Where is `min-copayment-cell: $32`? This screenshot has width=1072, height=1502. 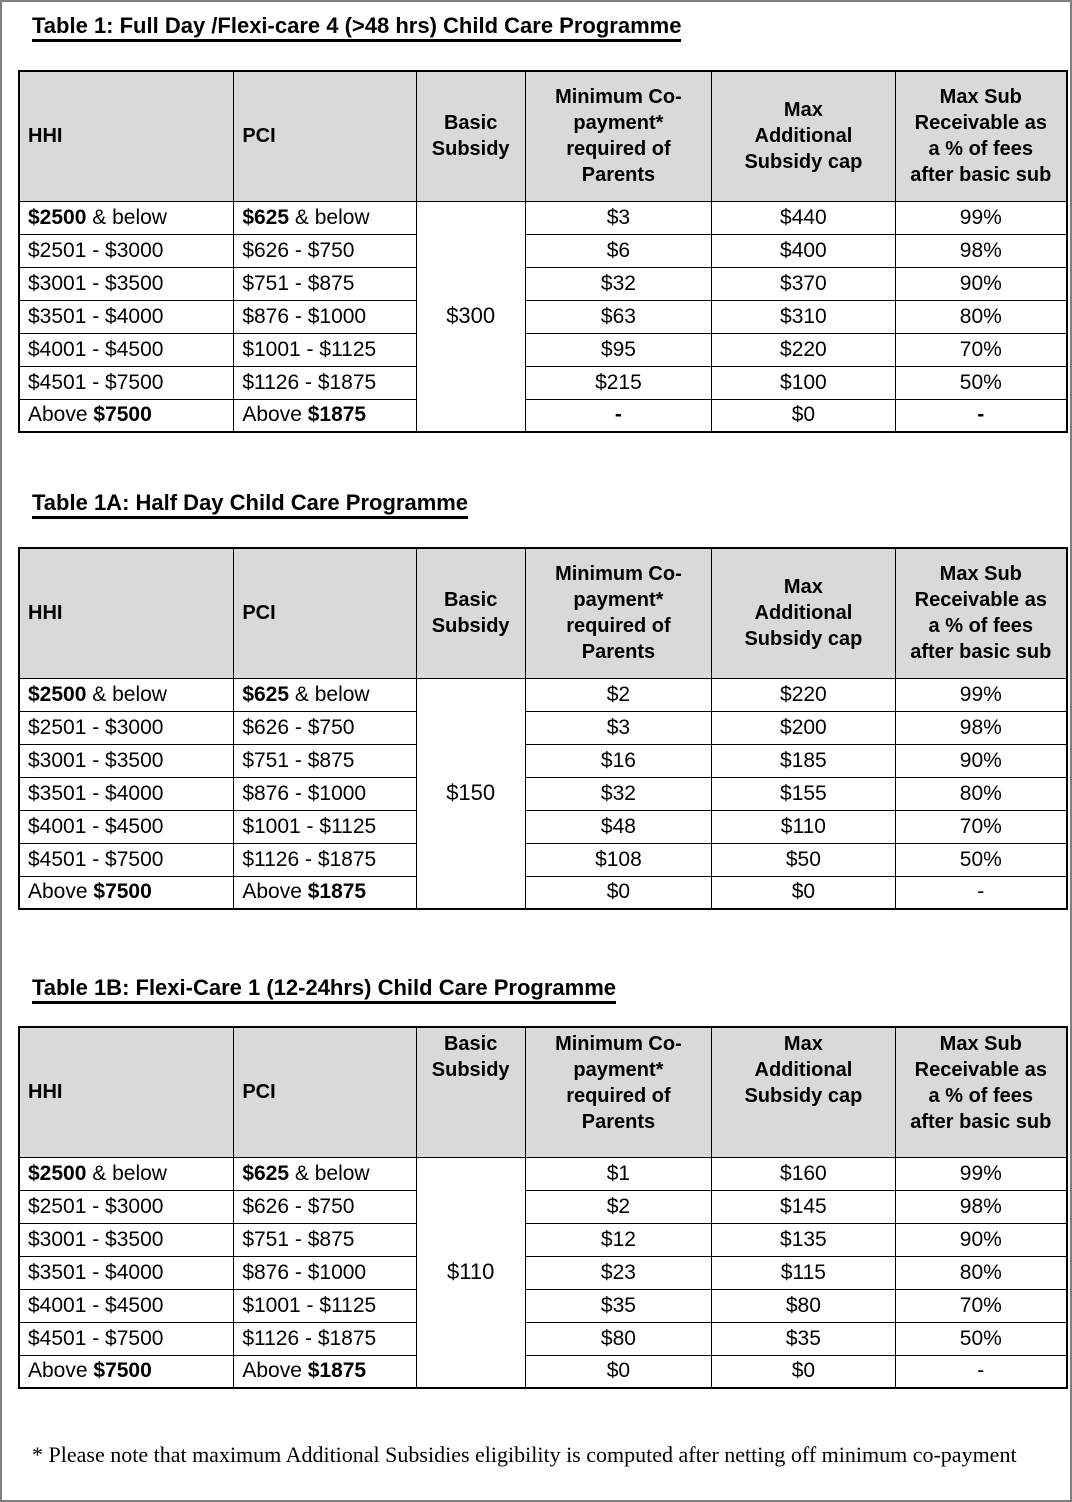 min-copayment-cell: $32 is located at coordinates (618, 283).